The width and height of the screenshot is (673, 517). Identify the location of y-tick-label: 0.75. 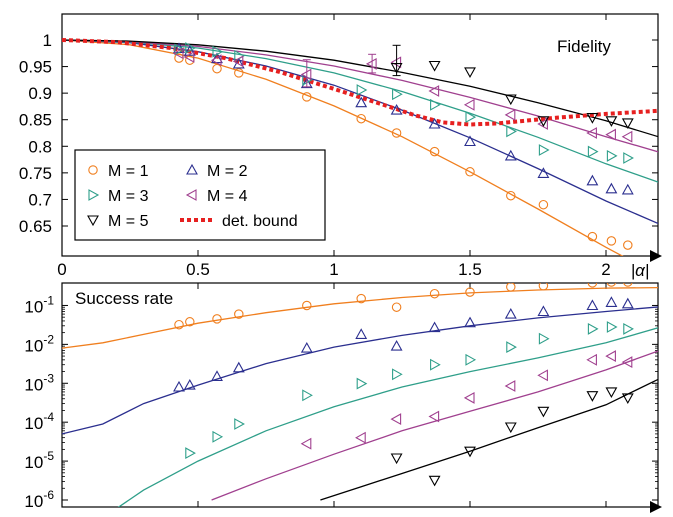
(35, 173).